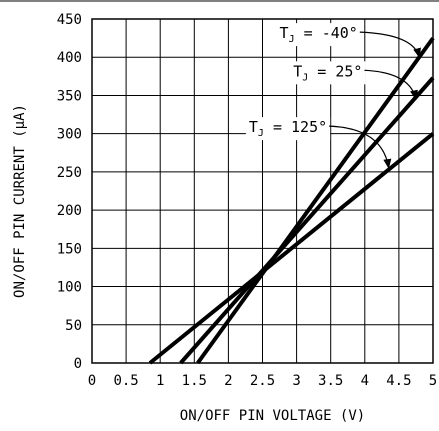 The height and width of the screenshot is (431, 439). Describe the element at coordinates (194, 381) in the screenshot. I see `x-tick-label: 1.5` at that location.